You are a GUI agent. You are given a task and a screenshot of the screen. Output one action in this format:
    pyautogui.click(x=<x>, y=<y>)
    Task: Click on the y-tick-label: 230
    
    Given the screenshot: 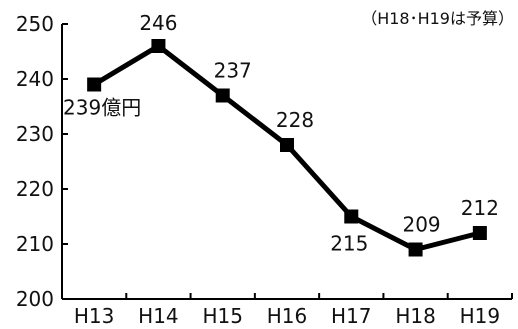 What is the action you would take?
    pyautogui.click(x=35, y=134)
    